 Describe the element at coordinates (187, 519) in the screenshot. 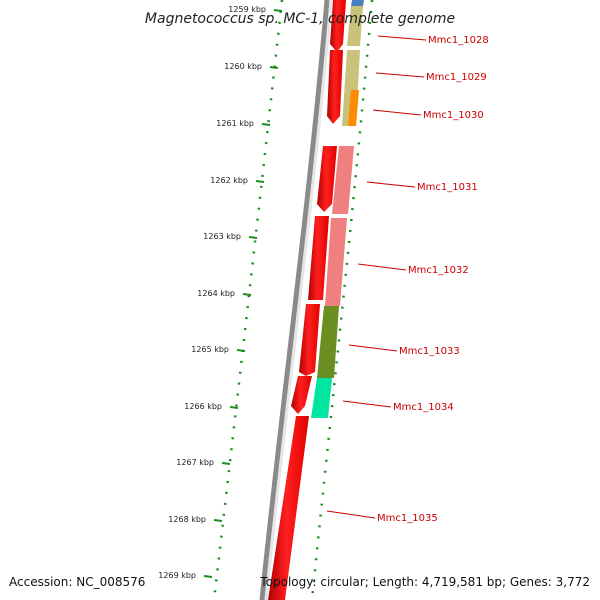

I see `ruler-tick-label: 1268 kbp` at that location.